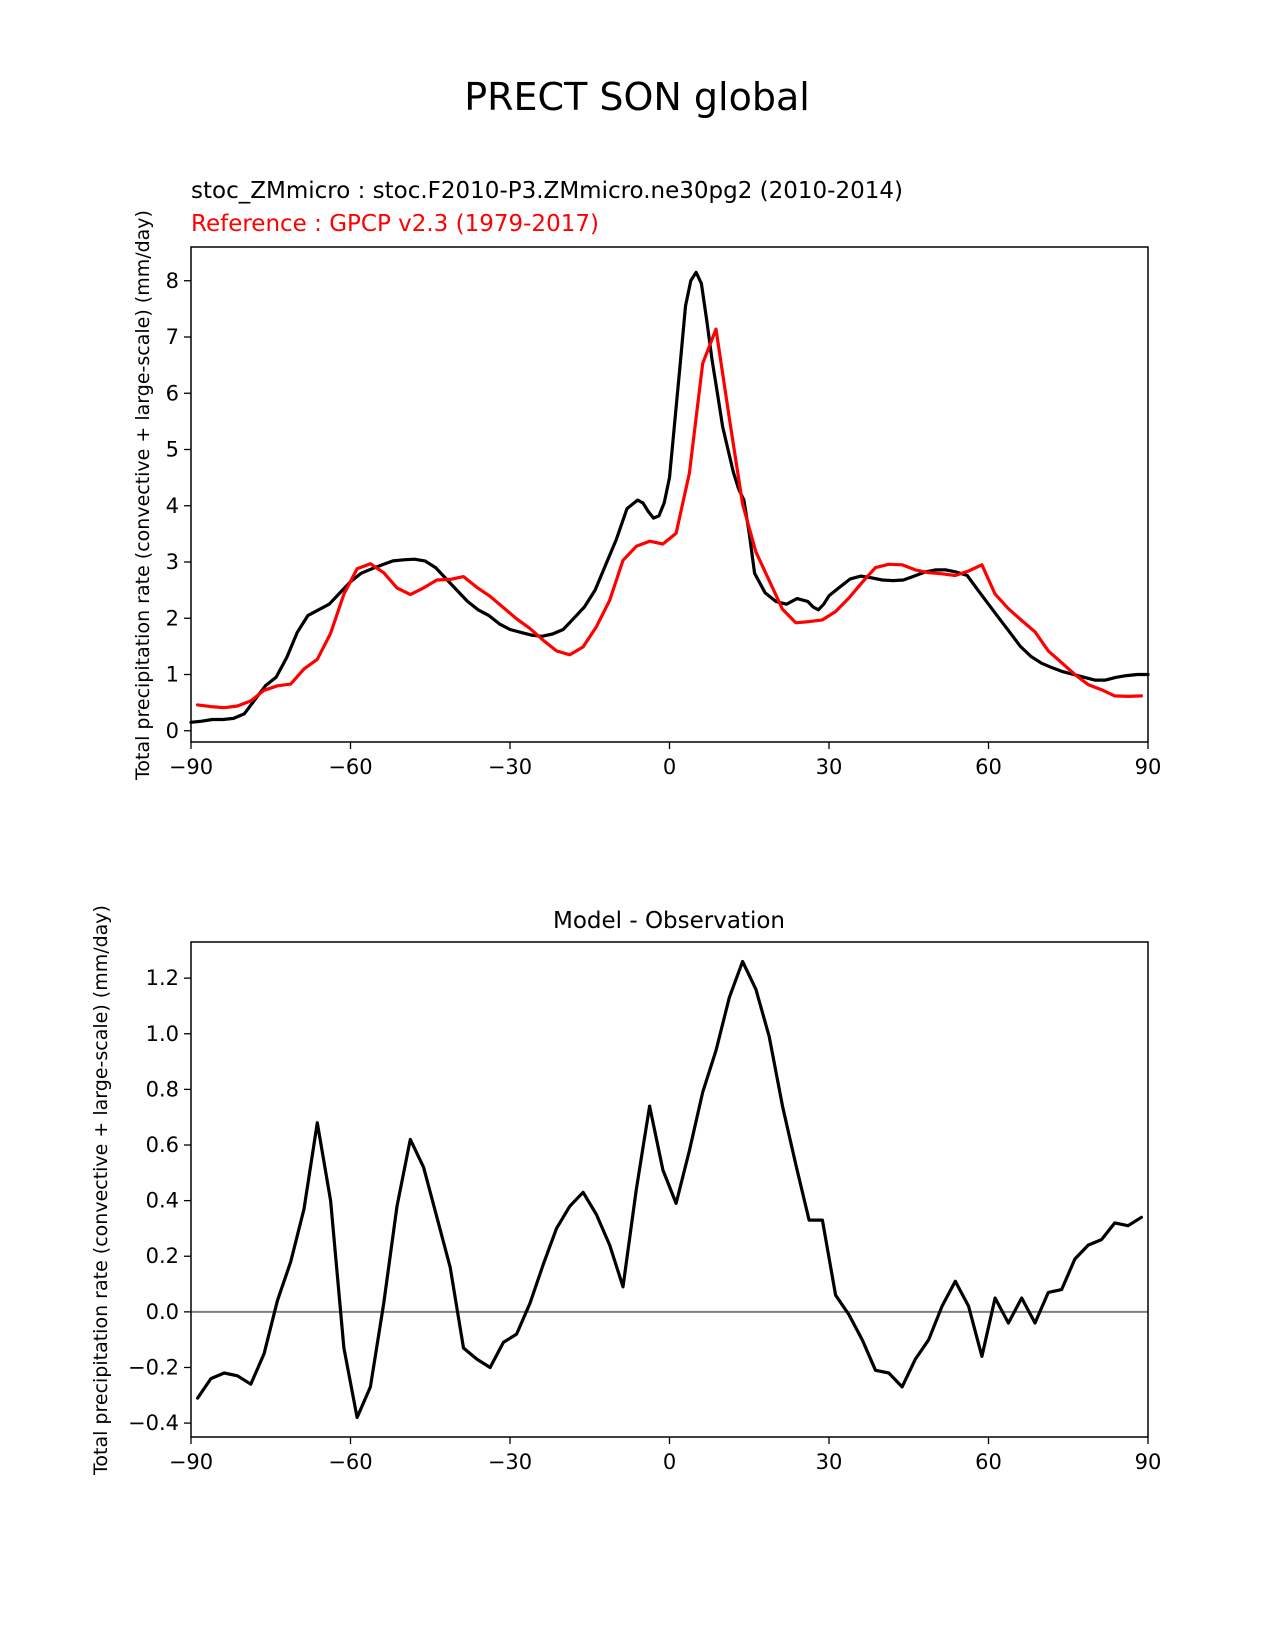 This screenshot has width=1275, height=1650. Describe the element at coordinates (669, 1462) in the screenshot. I see `bottom-x-tick-label: 0` at that location.